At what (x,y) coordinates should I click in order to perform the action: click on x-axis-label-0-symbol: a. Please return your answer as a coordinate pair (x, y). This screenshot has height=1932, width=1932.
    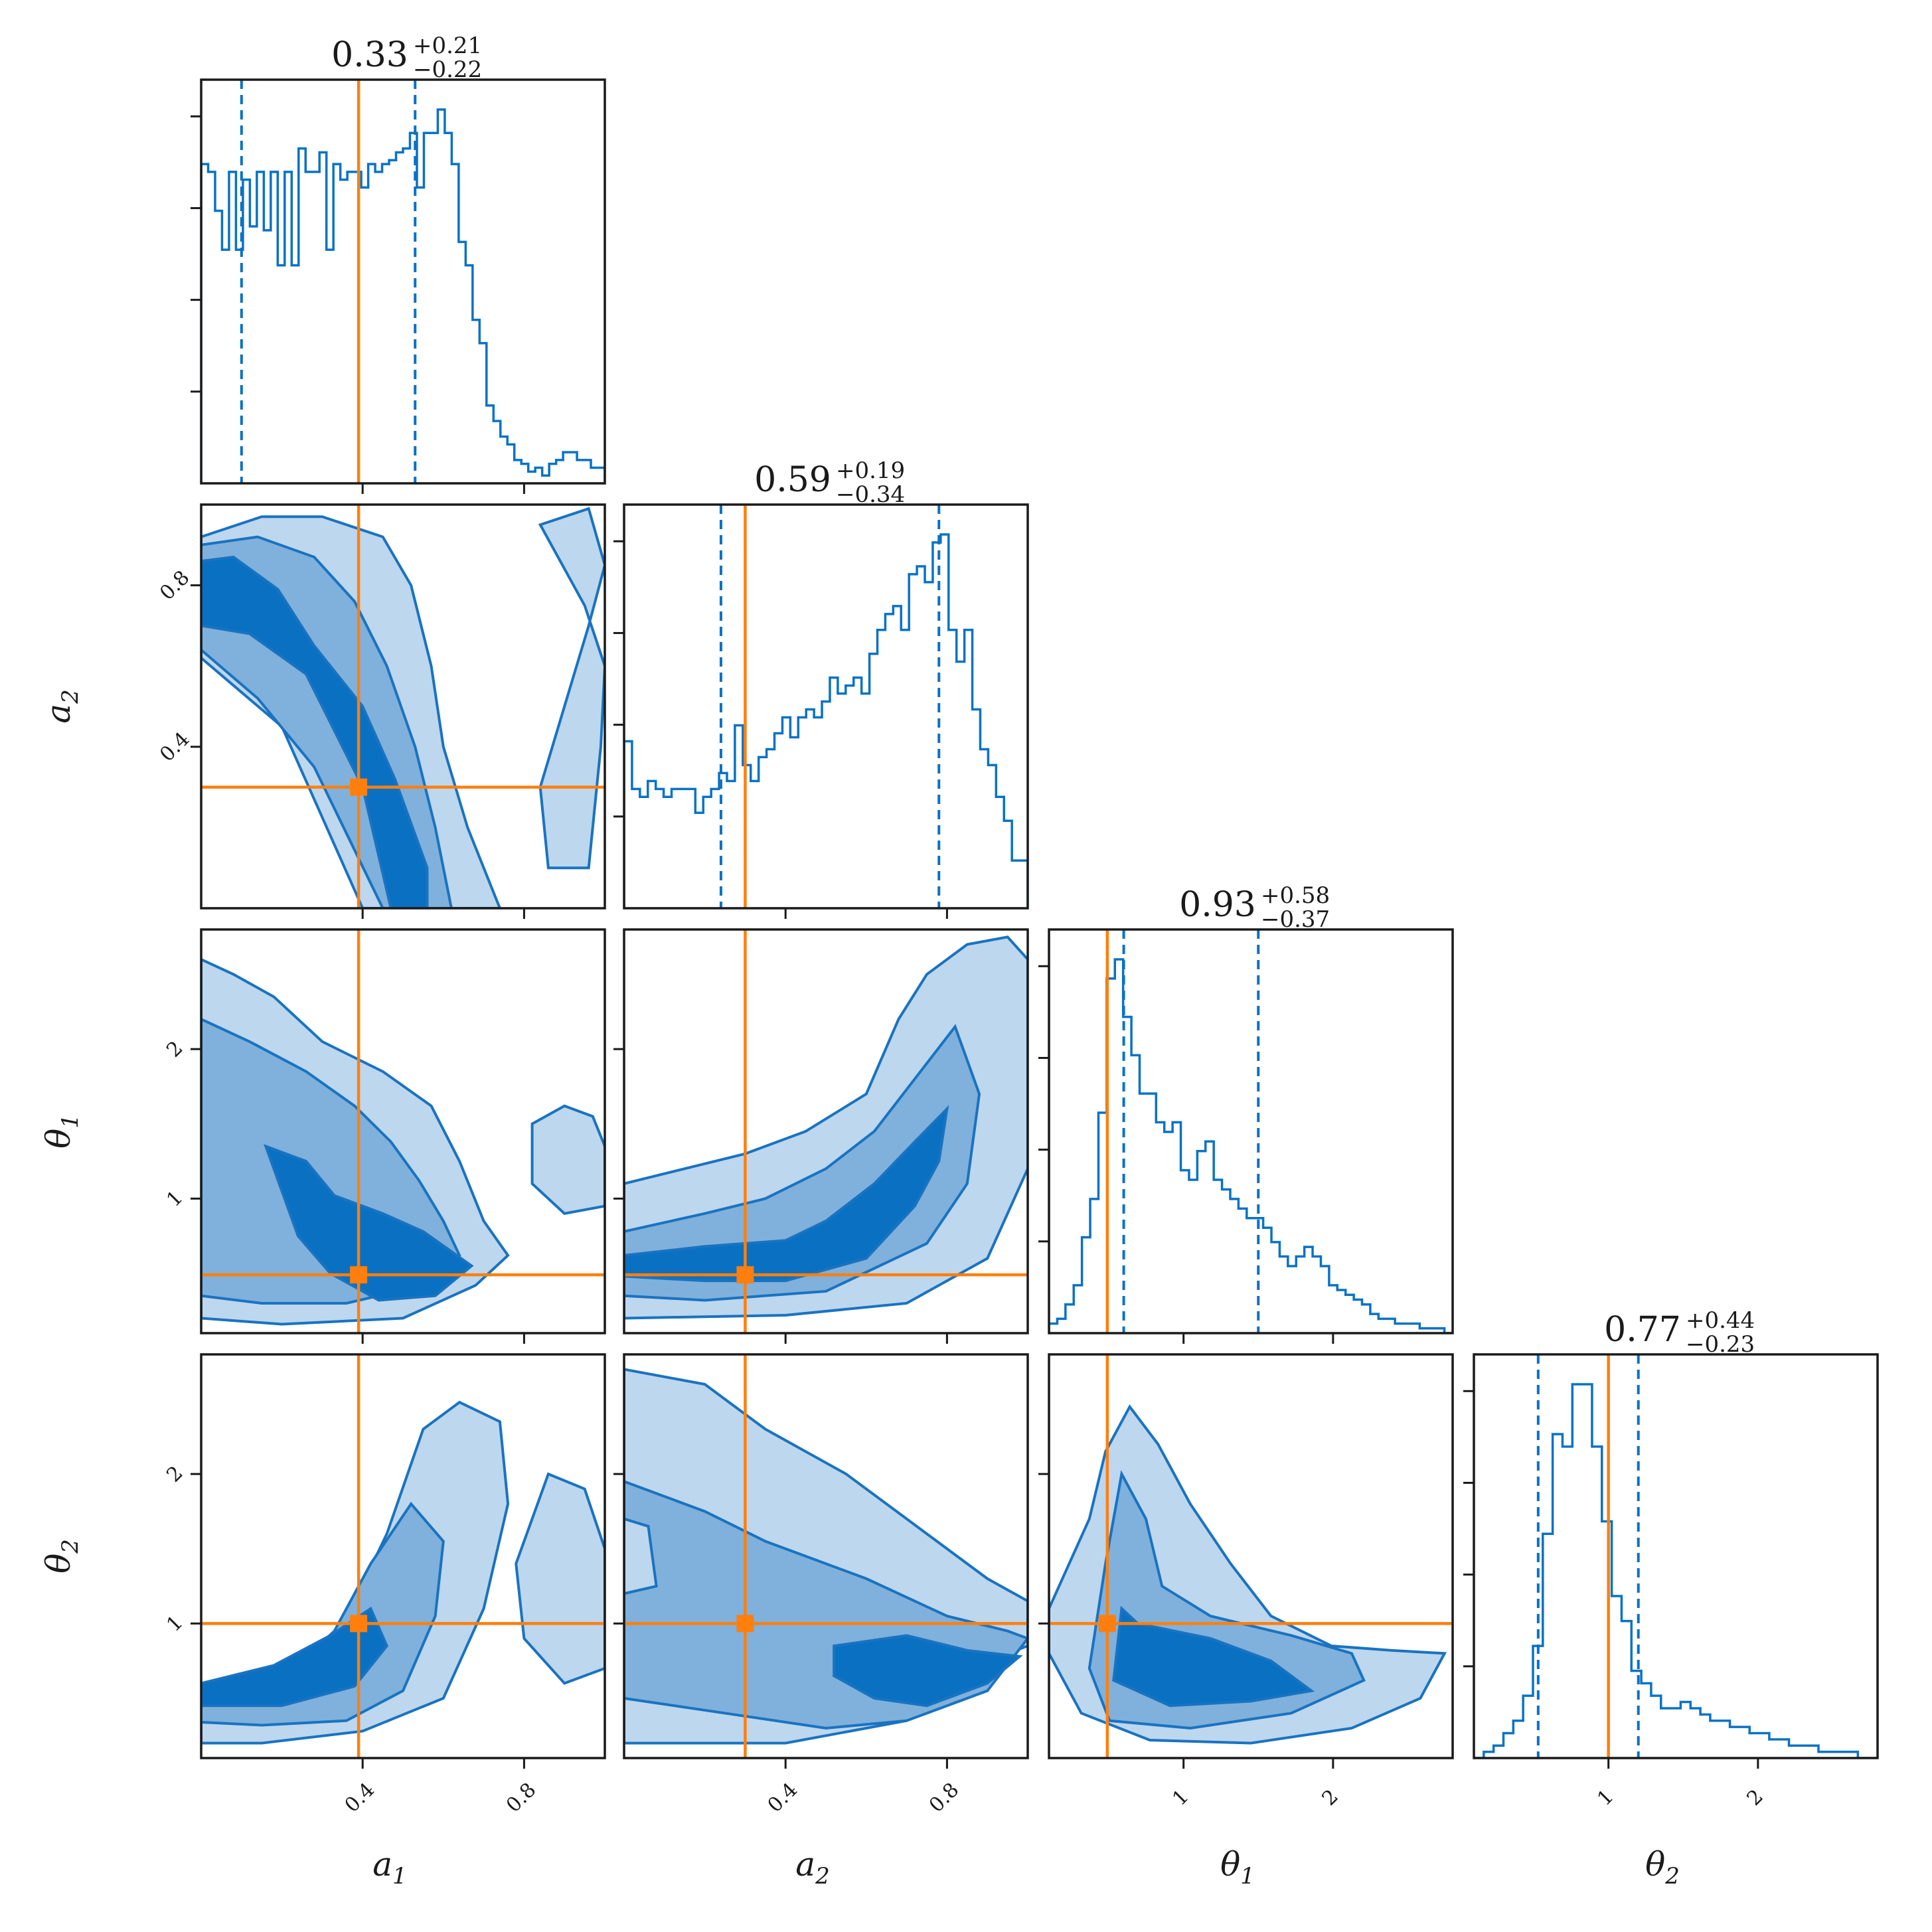
    Looking at the image, I should click on (382, 1864).